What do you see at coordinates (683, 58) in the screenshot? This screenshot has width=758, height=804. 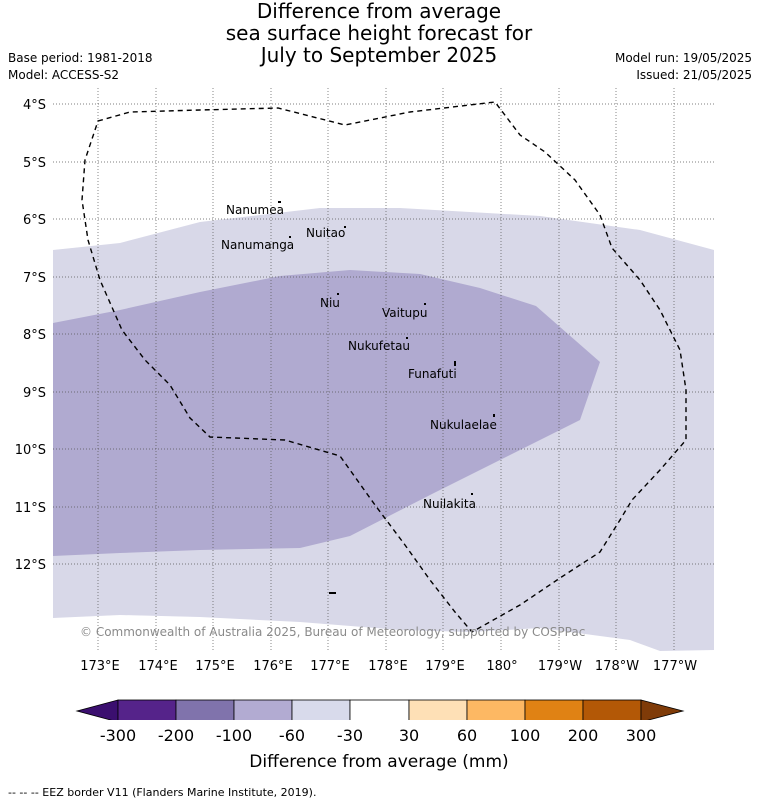 I see `model-run: Model run: 19/05/2025` at bounding box center [683, 58].